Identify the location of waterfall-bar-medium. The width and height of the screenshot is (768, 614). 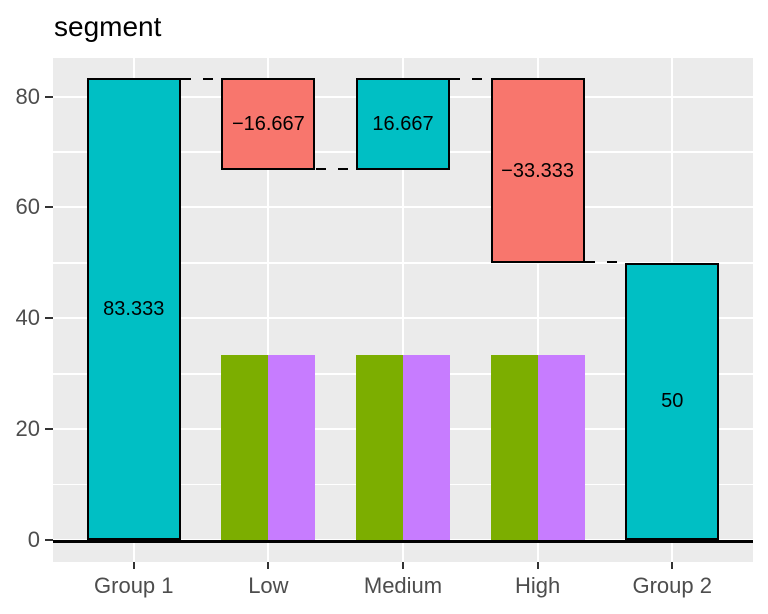
(403, 124).